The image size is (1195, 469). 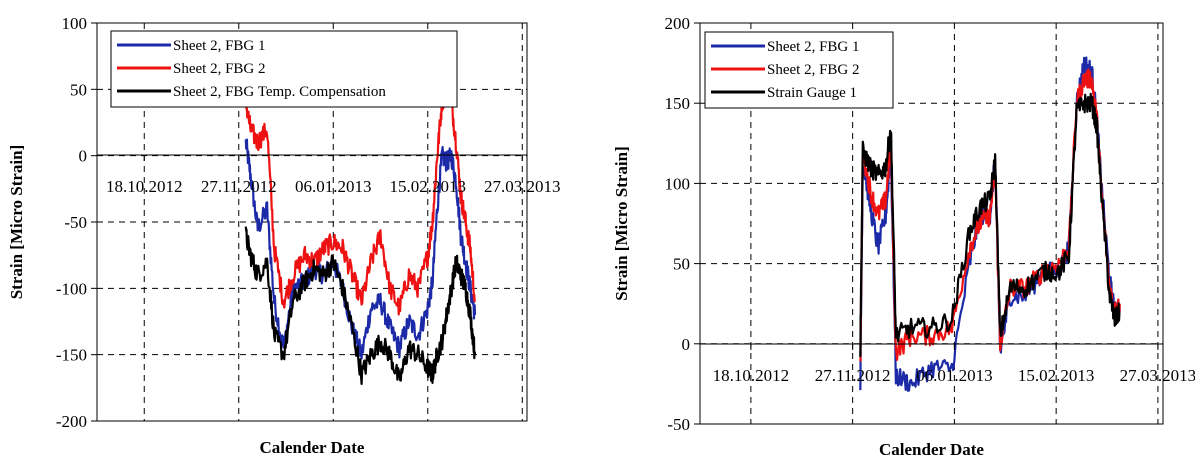 What do you see at coordinates (71, 421) in the screenshot?
I see `y-tick-label: -200` at bounding box center [71, 421].